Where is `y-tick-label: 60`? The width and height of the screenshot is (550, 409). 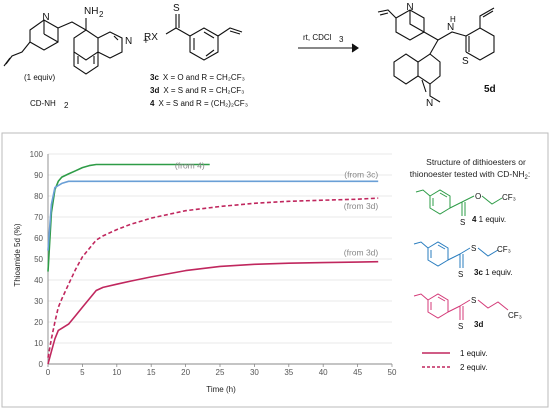
y-tick-label: 60 is located at coordinates (38, 238).